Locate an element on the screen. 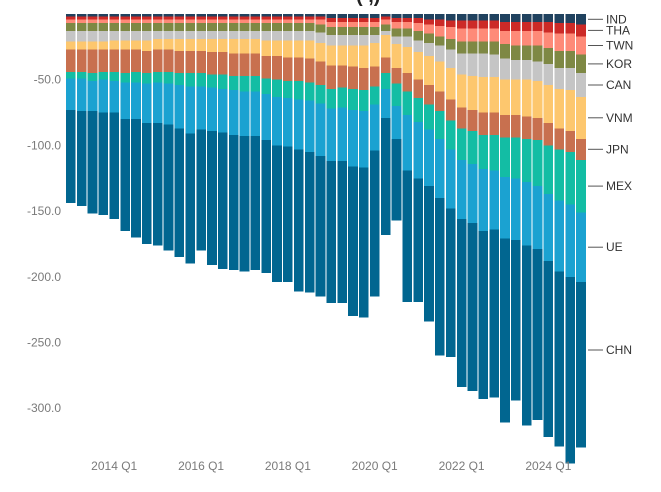 The height and width of the screenshot is (492, 661). bar-tha-2024-q4 is located at coordinates (581, 30).